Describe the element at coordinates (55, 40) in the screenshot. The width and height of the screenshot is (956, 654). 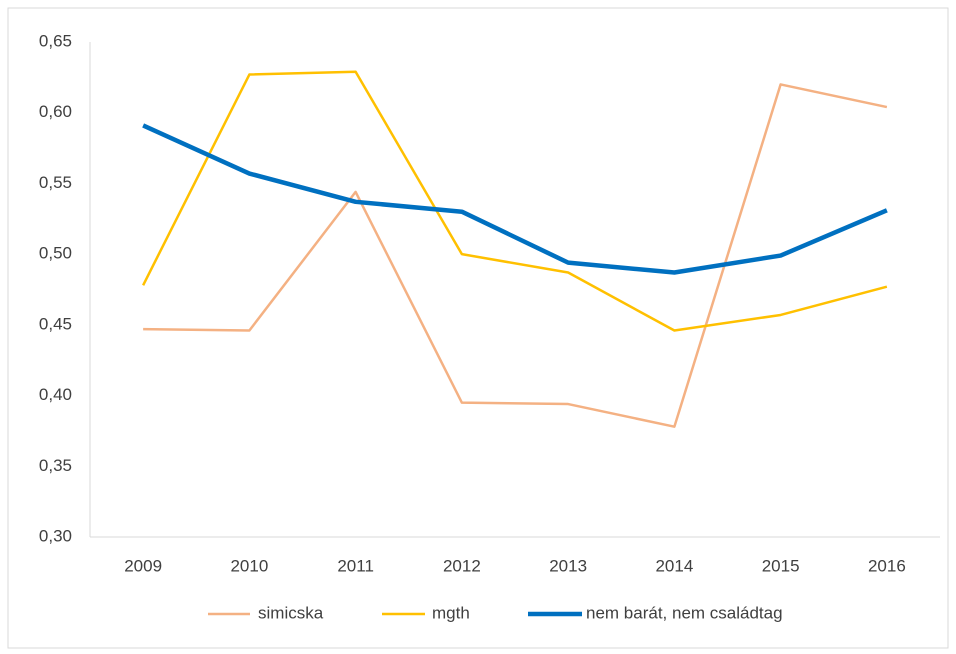
I see `y-tick-label: 0,65` at that location.